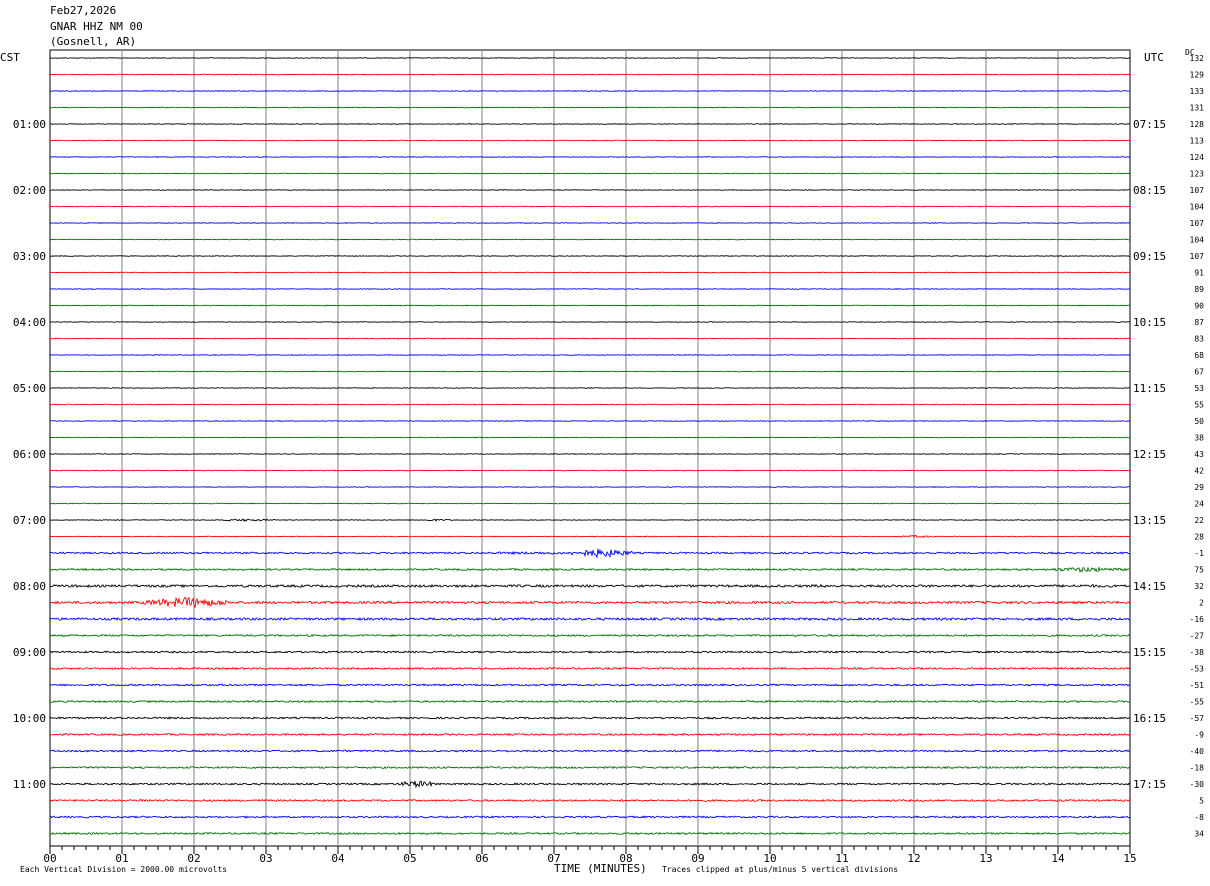  I want to click on right-timezone-label: UTC, so click(1154, 57).